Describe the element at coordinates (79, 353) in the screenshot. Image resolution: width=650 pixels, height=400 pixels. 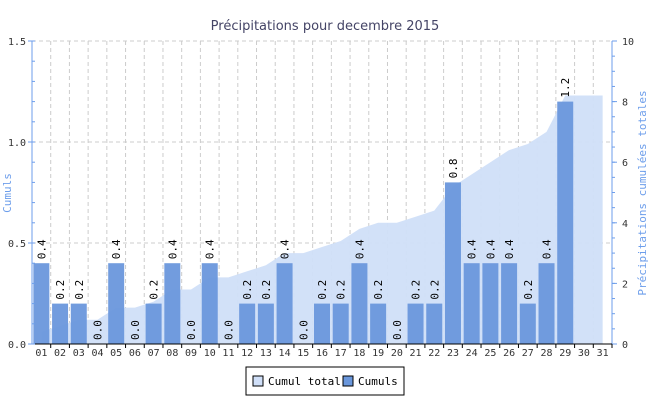
I see `x-tick-label: 03` at that location.